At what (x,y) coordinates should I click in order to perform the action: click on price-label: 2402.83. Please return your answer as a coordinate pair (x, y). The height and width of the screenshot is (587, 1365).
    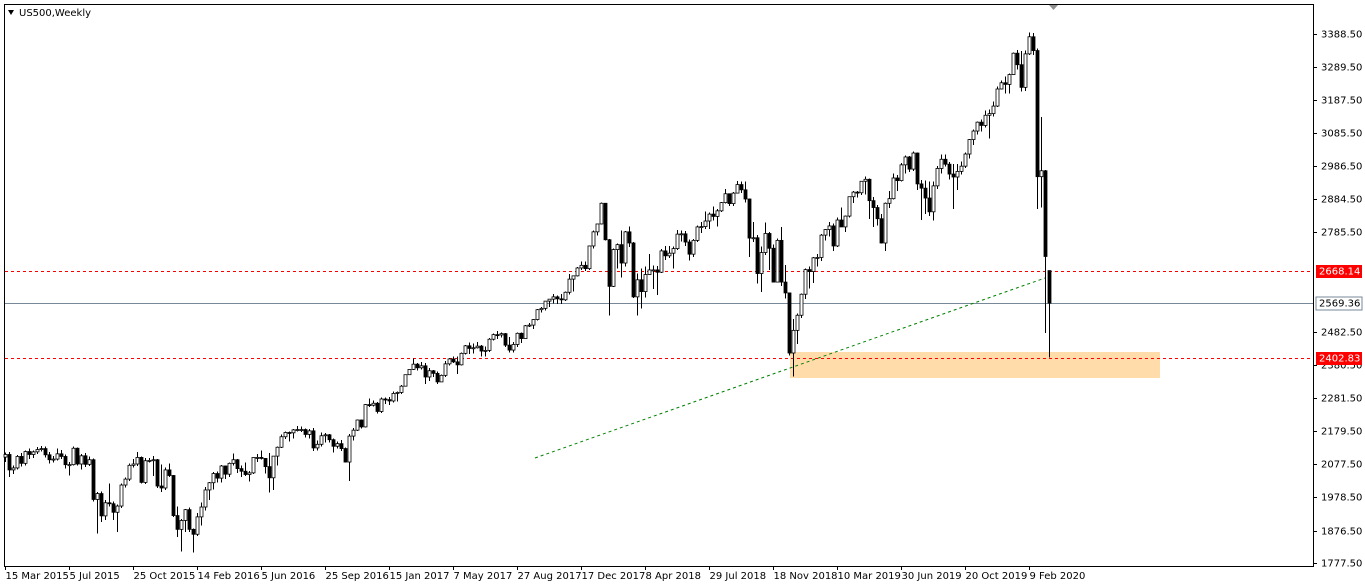
    Looking at the image, I should click on (1339, 359).